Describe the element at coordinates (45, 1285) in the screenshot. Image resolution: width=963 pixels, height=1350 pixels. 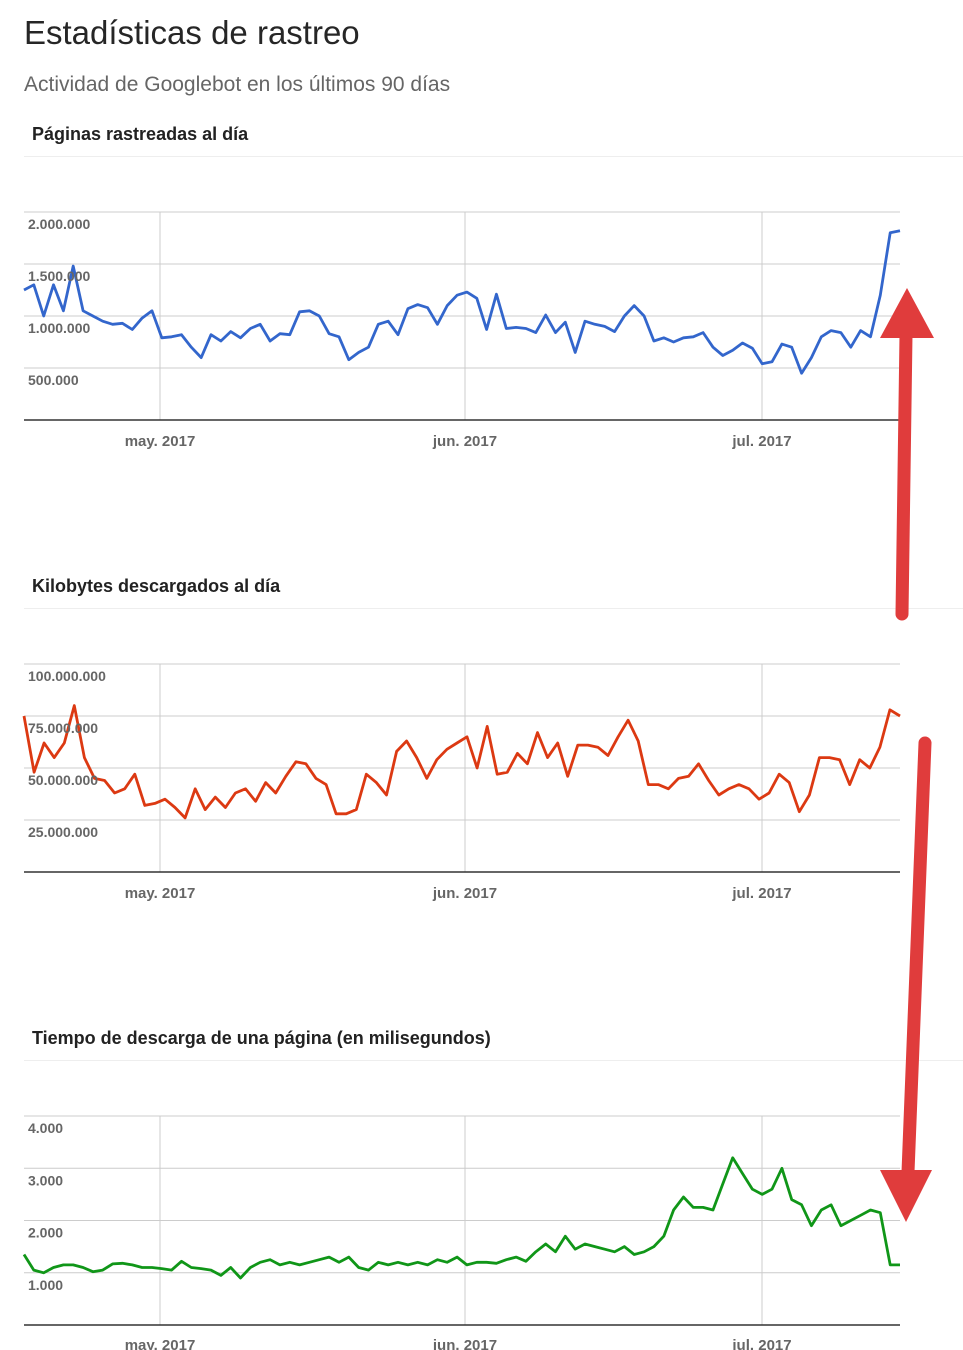
I see `y-tick-label: 1.000` at that location.